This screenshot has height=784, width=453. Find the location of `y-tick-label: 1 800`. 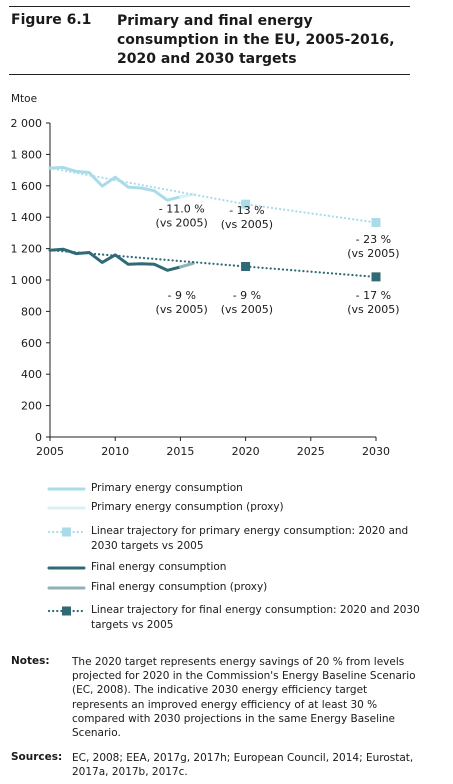

y-tick-label: 1 800 is located at coordinates (27, 154).